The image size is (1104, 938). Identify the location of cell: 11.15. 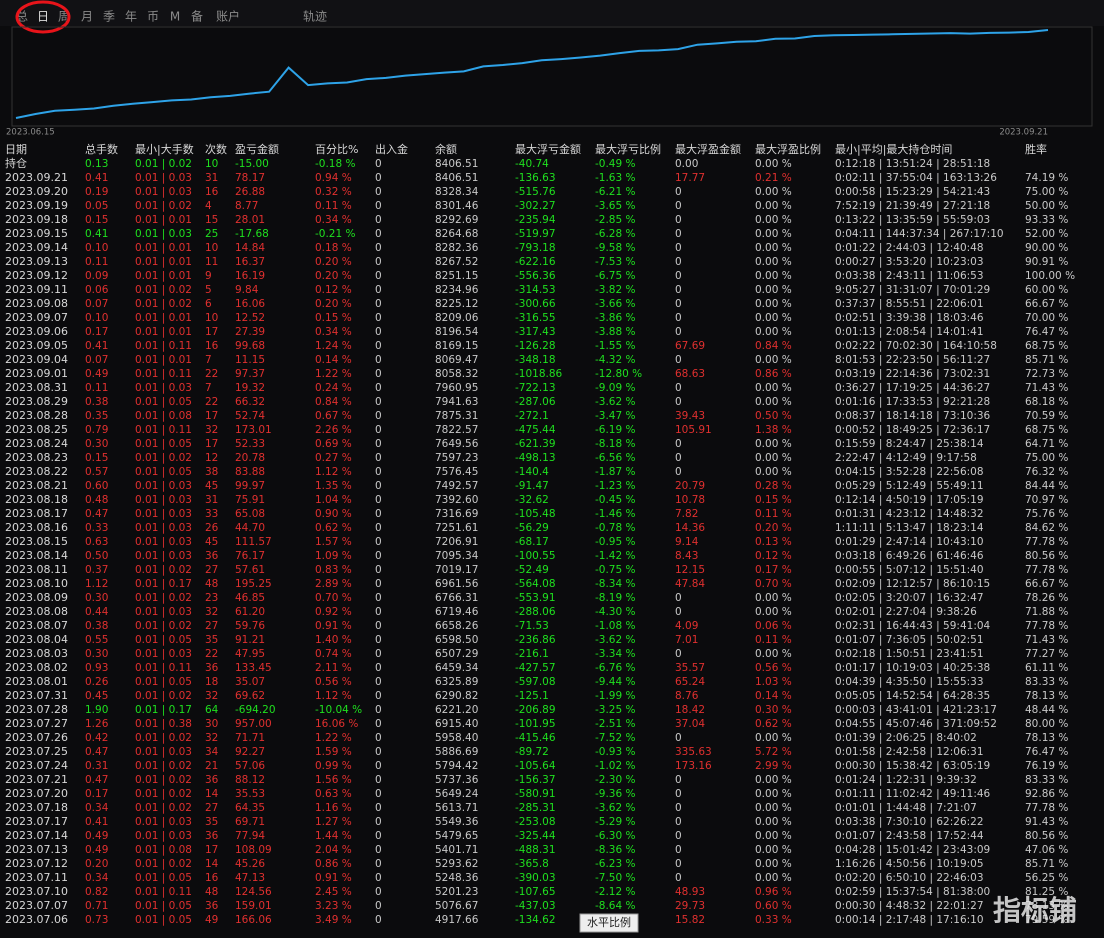
(250, 360).